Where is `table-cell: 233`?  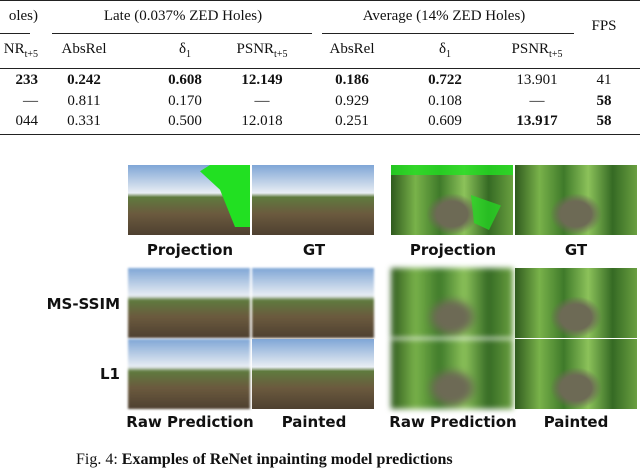 table-cell: 233 is located at coordinates (27, 80).